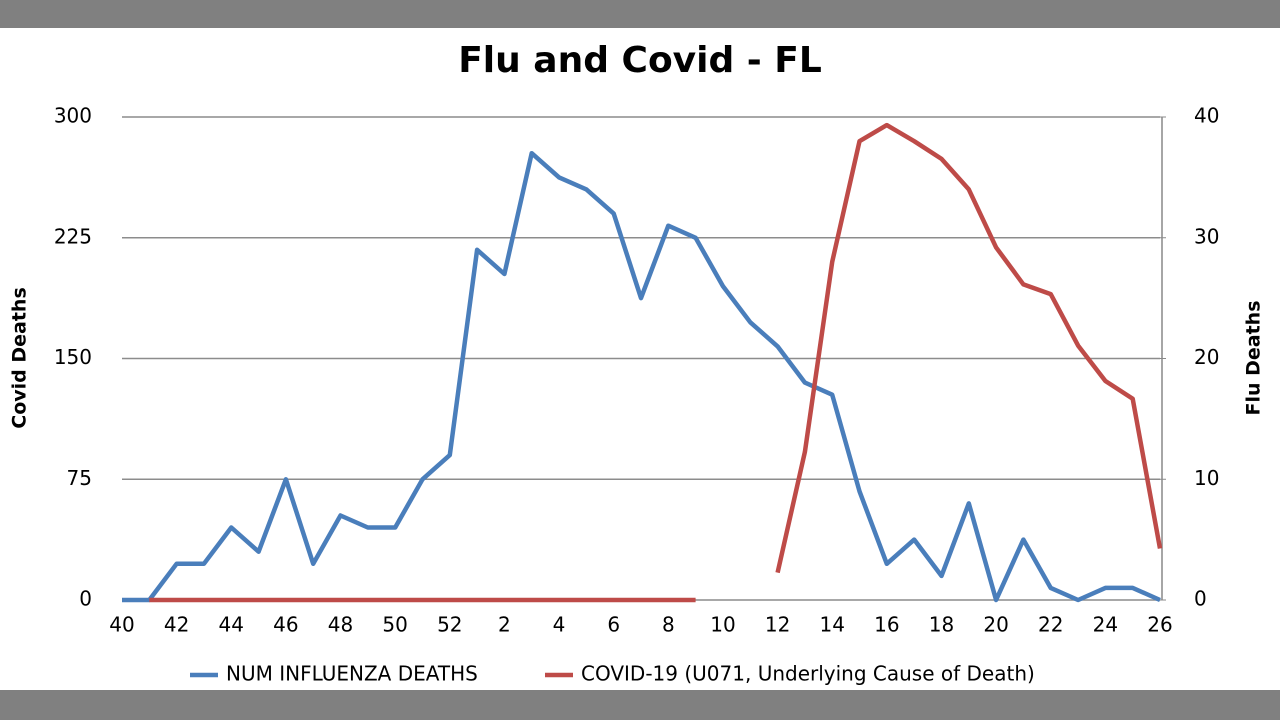 This screenshot has width=1280, height=720. What do you see at coordinates (941, 625) in the screenshot?
I see `x-tick-label: 18` at bounding box center [941, 625].